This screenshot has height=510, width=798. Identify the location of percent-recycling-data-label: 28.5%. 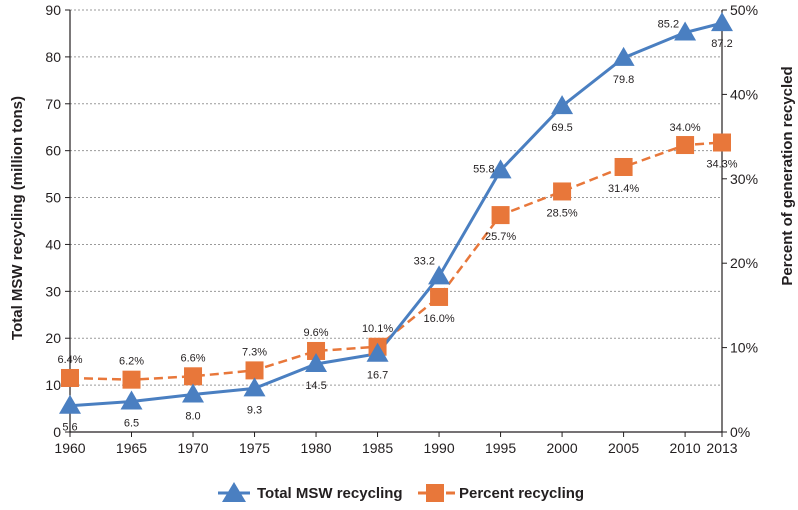
(561, 213).